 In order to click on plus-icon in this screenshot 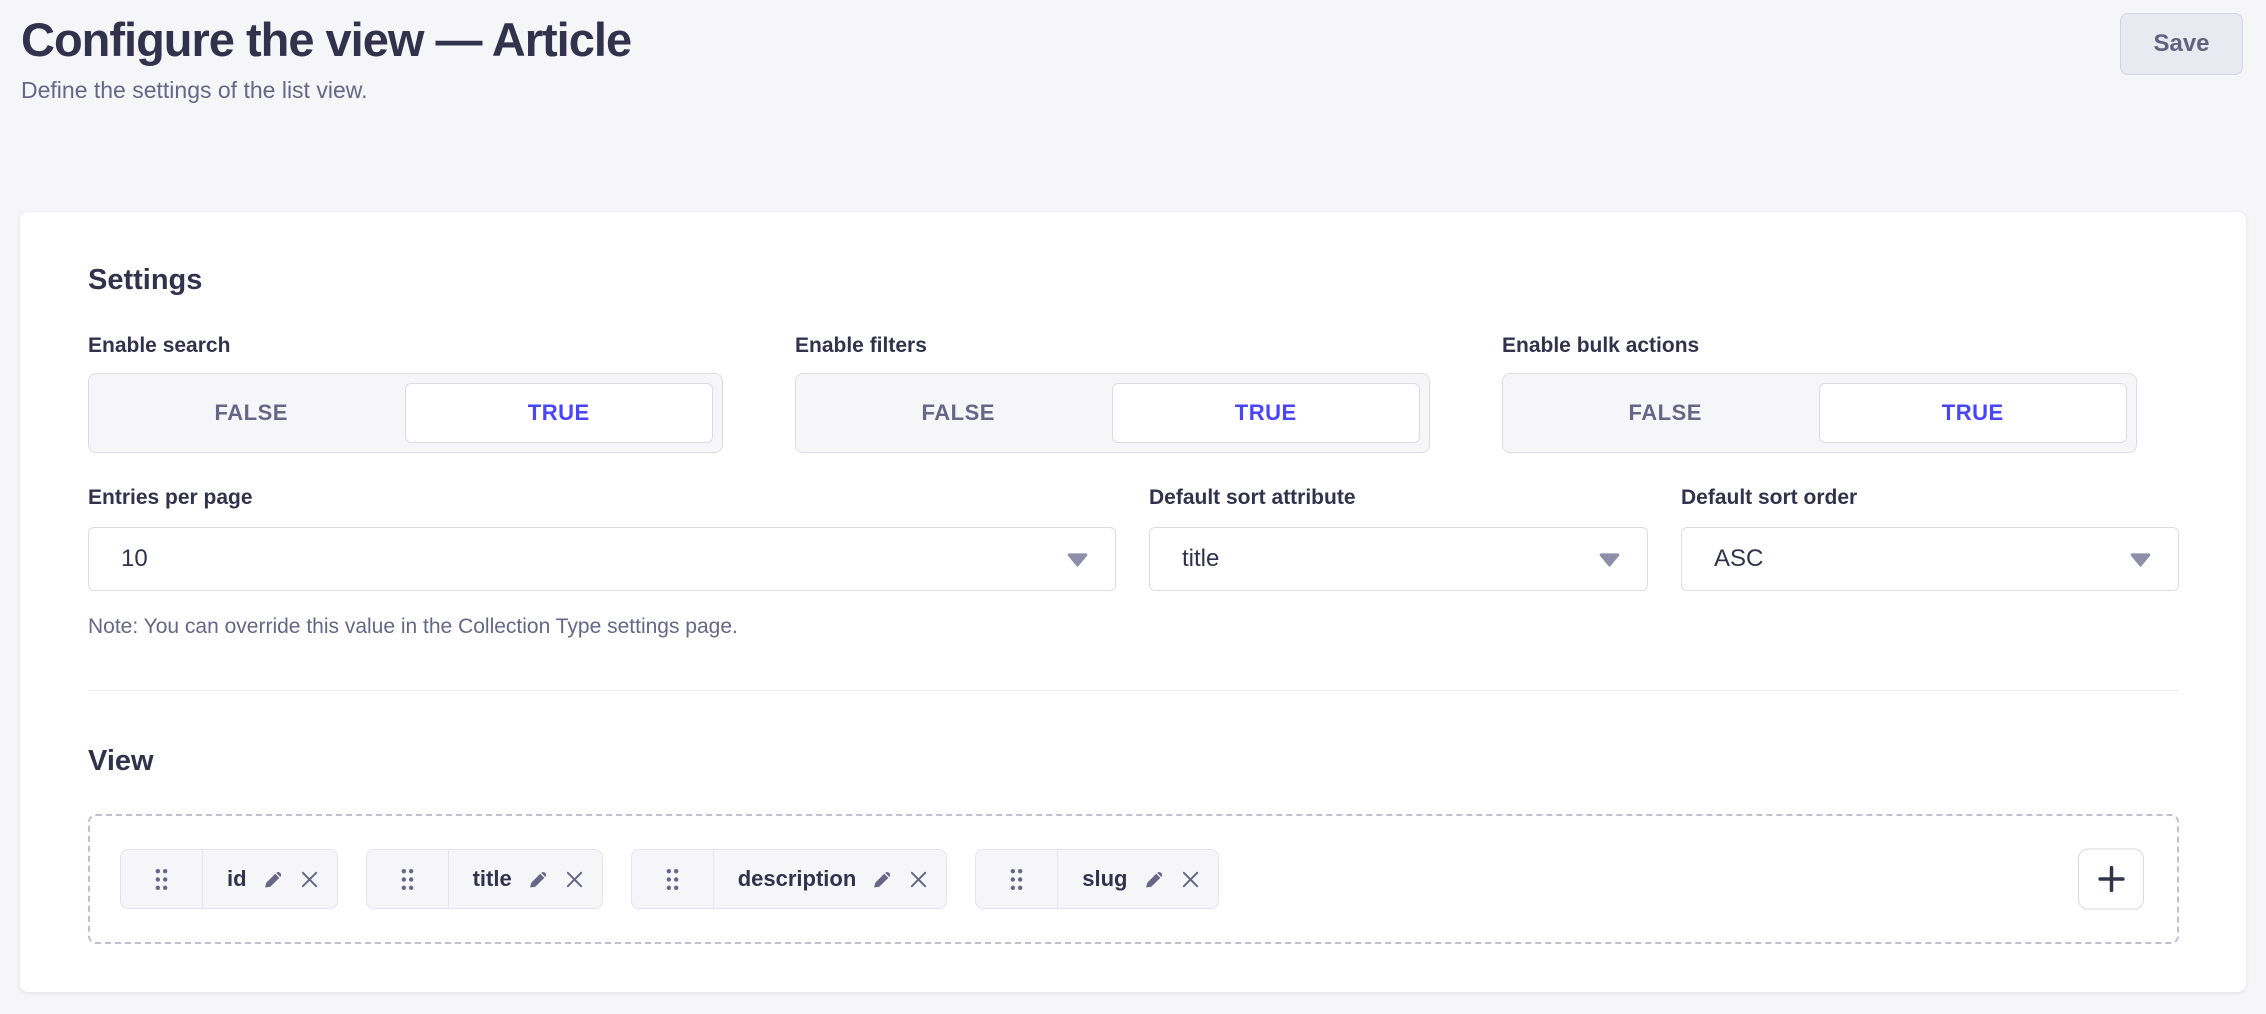, I will do `click(2111, 879)`.